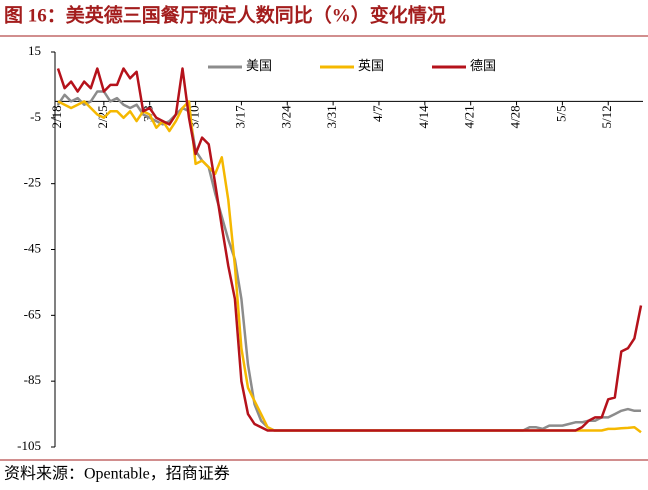 The image size is (648, 490). What do you see at coordinates (56, 116) in the screenshot?
I see `x-tick-label: 2/18` at bounding box center [56, 116].